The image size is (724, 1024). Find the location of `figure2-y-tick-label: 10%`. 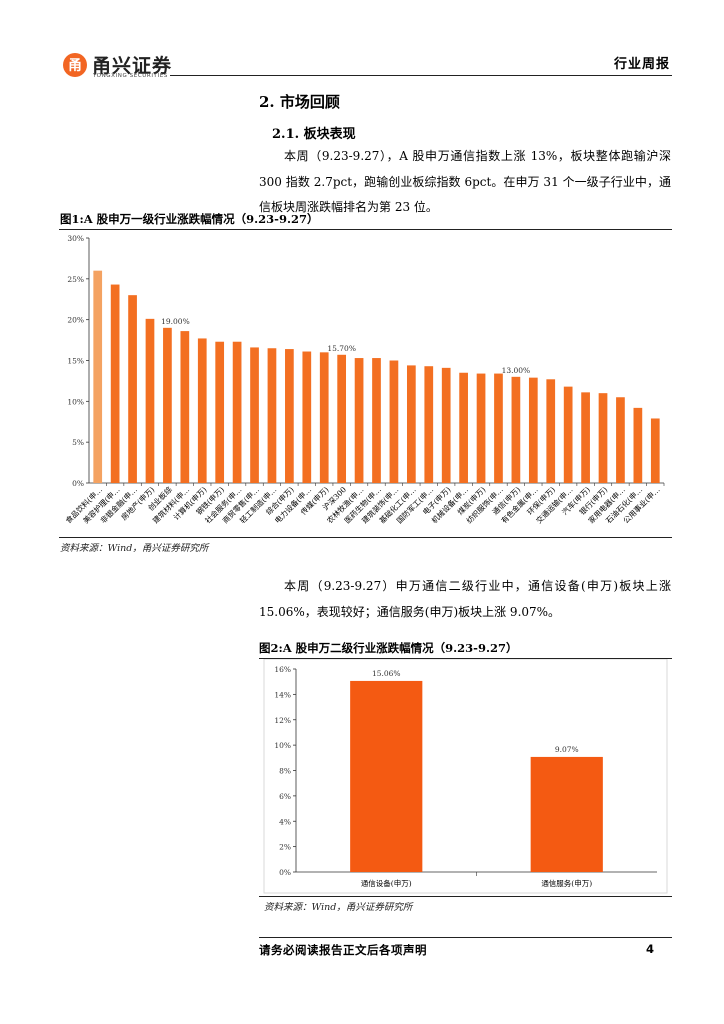

figure2-y-tick-label: 10% is located at coordinates (282, 745).